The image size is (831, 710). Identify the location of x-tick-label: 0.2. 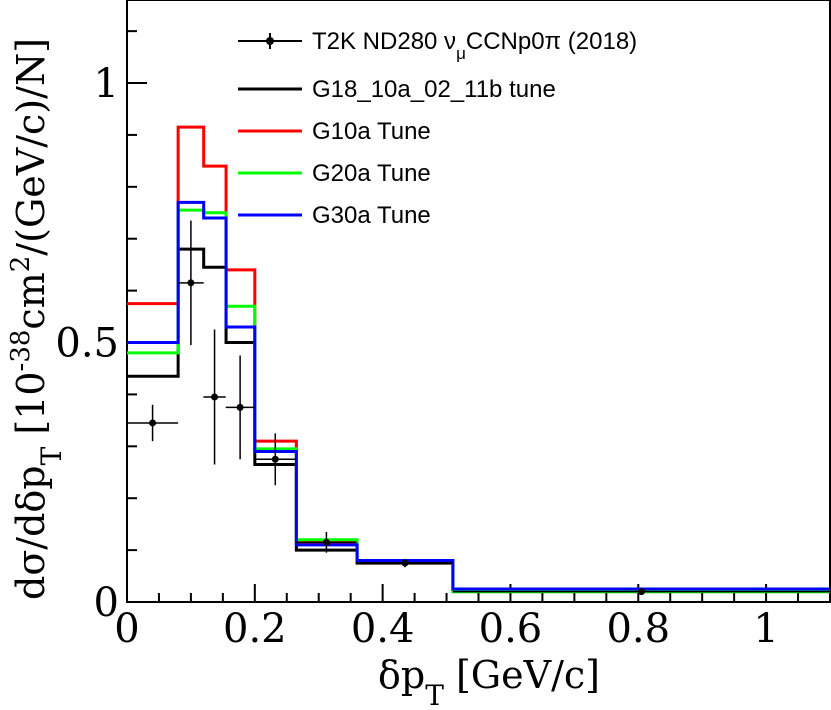
(255, 629).